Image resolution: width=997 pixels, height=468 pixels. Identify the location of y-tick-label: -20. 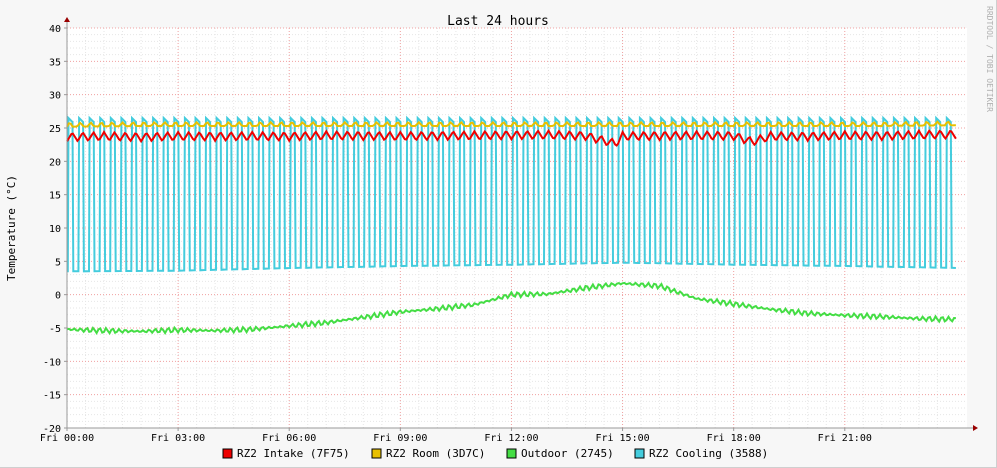
(52, 429).